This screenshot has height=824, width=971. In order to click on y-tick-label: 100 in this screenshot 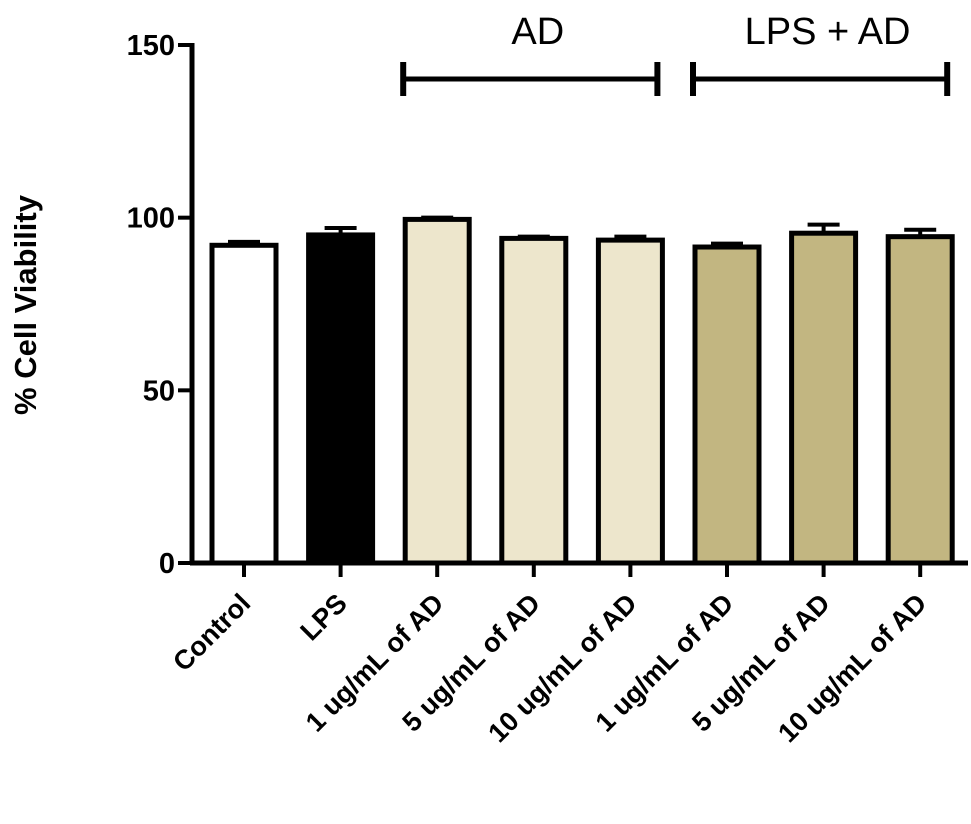, I will do `click(151, 219)`.